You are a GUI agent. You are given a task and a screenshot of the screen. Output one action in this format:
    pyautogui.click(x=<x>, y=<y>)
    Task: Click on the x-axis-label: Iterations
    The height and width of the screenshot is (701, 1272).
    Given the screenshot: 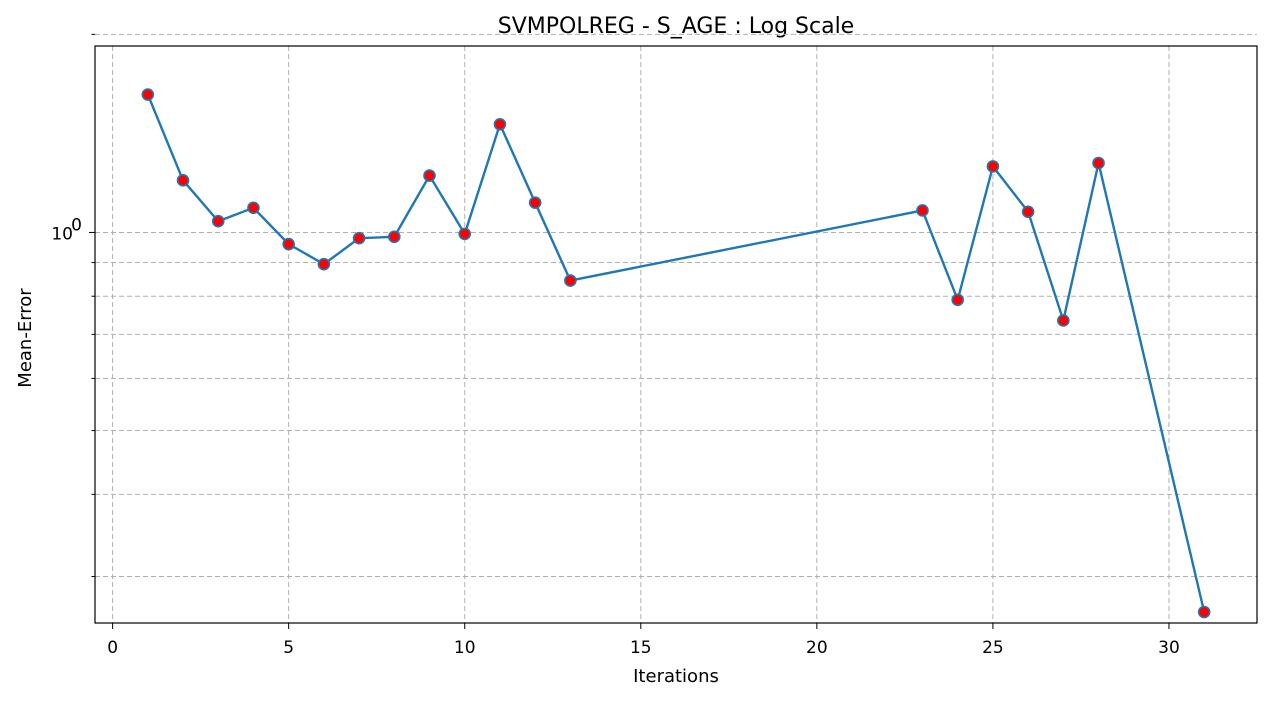 What is the action you would take?
    pyautogui.click(x=676, y=676)
    